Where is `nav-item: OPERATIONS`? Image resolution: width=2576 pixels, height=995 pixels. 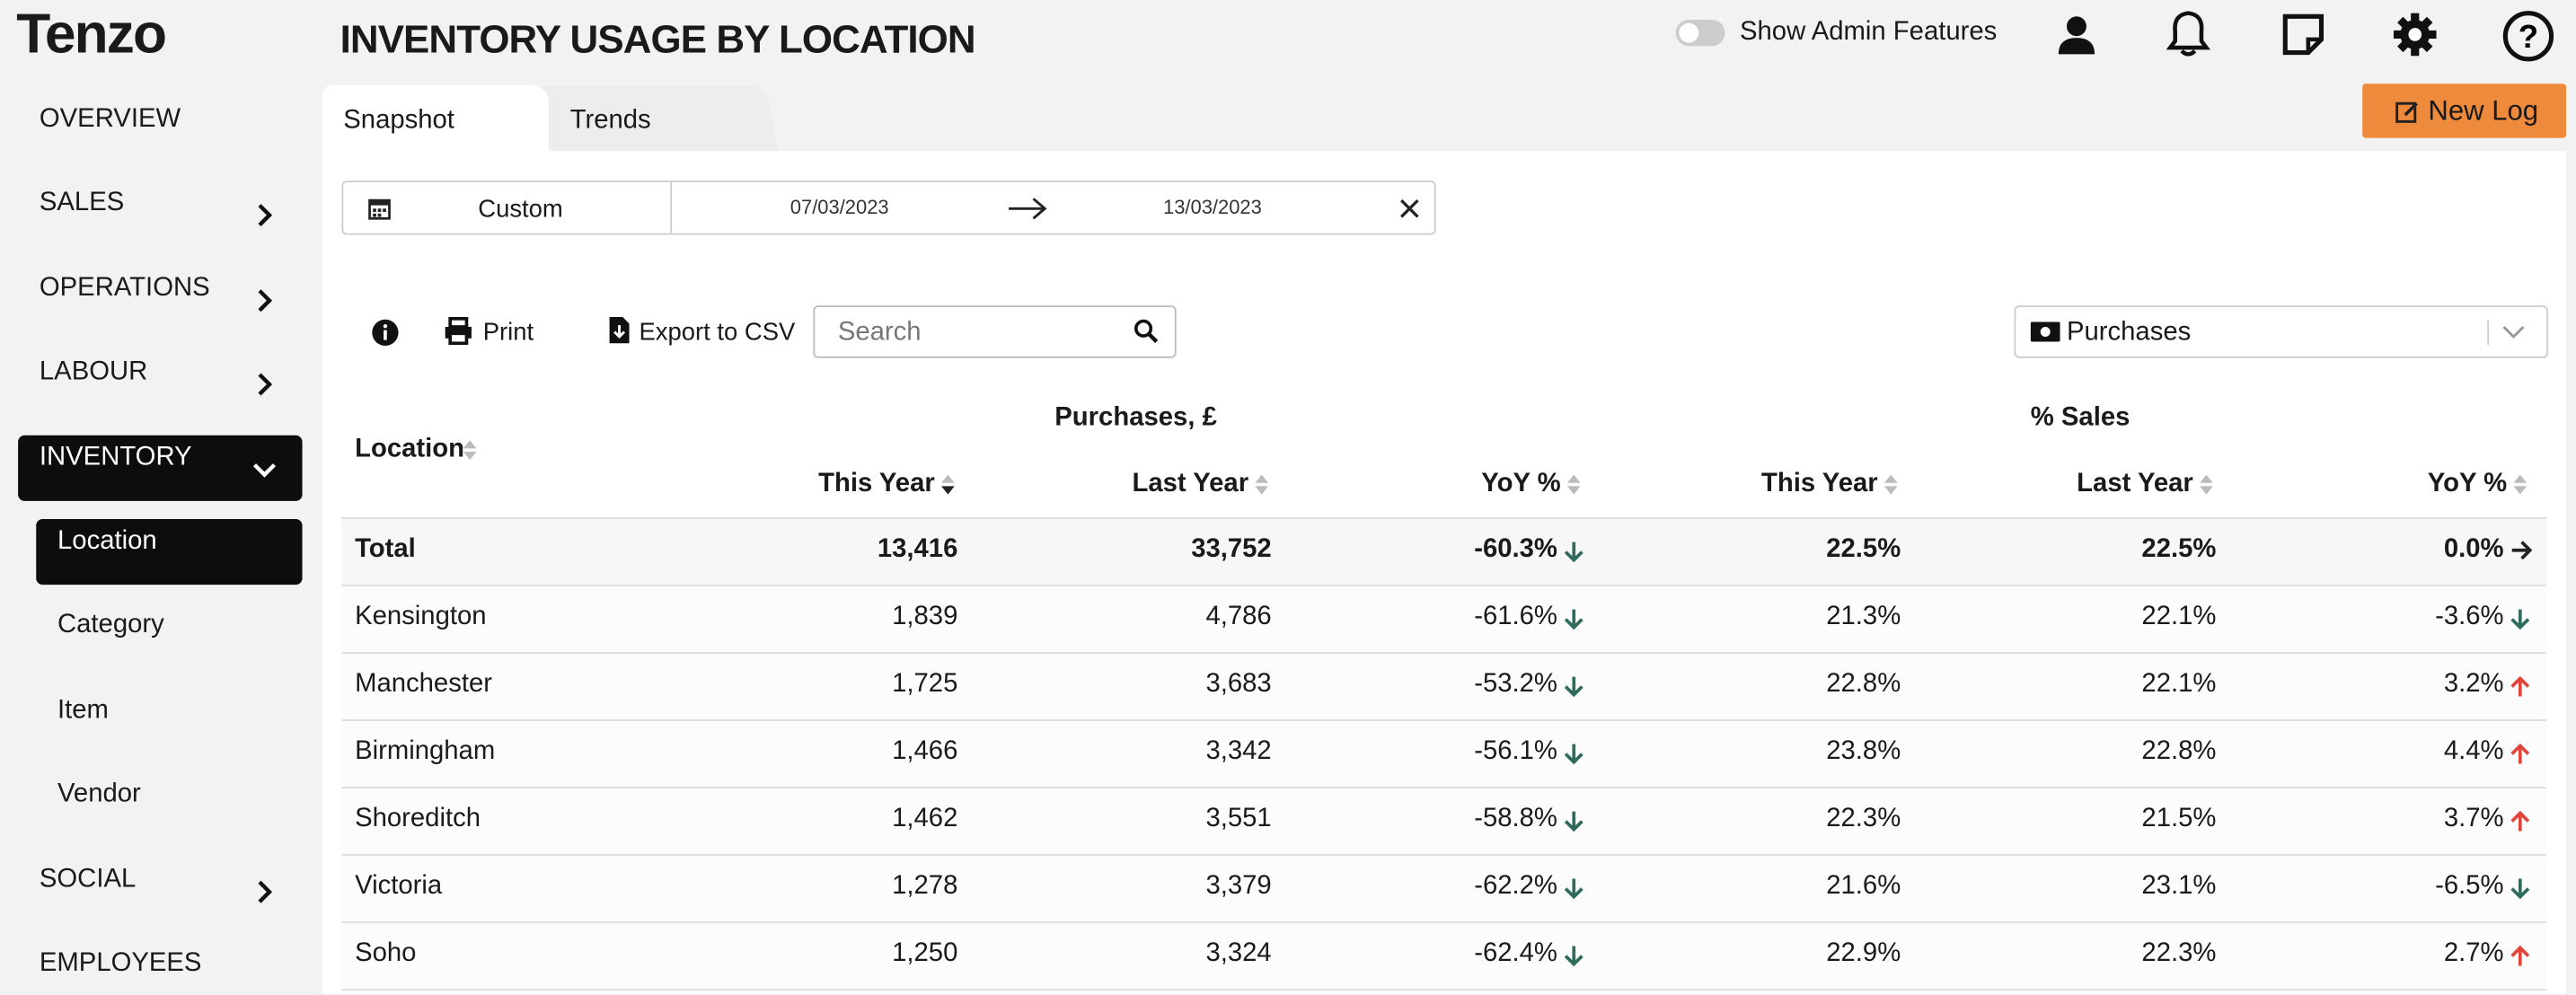
nav-item: OPERATIONS is located at coordinates (124, 288).